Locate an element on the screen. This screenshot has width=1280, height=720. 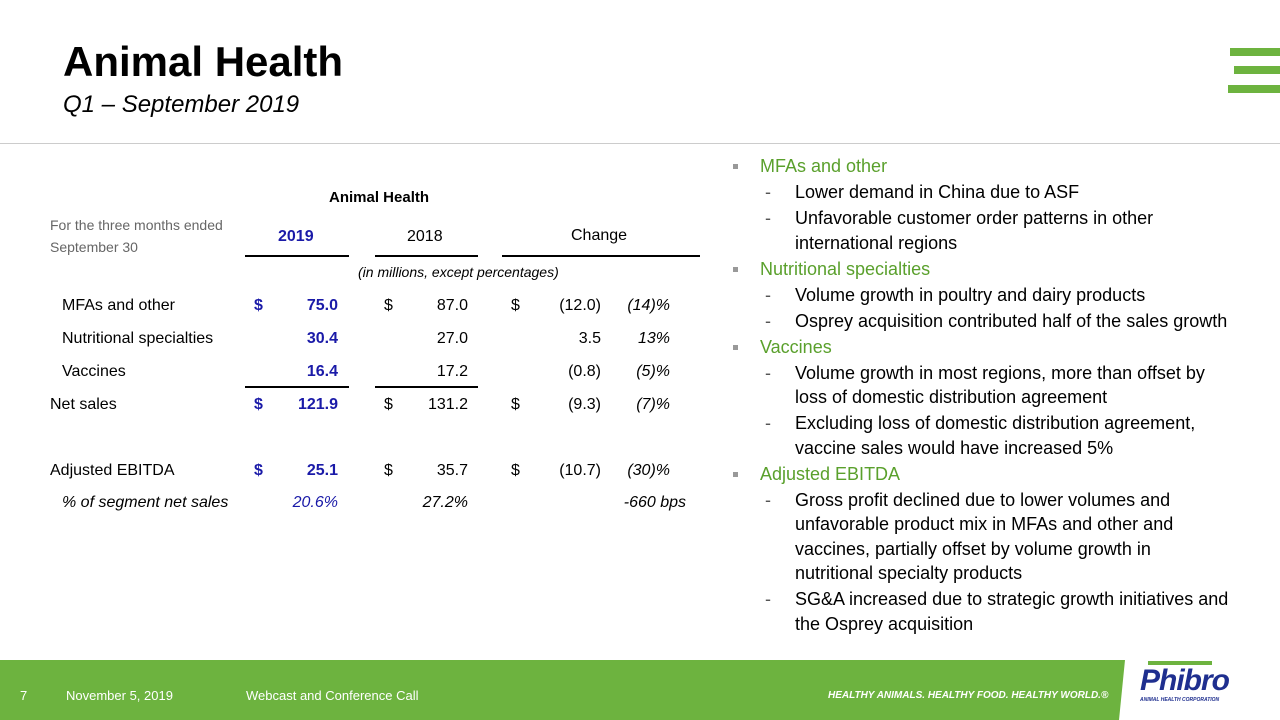
bullet-text: loss of domestic distribution agreement is located at coordinates (951, 397).